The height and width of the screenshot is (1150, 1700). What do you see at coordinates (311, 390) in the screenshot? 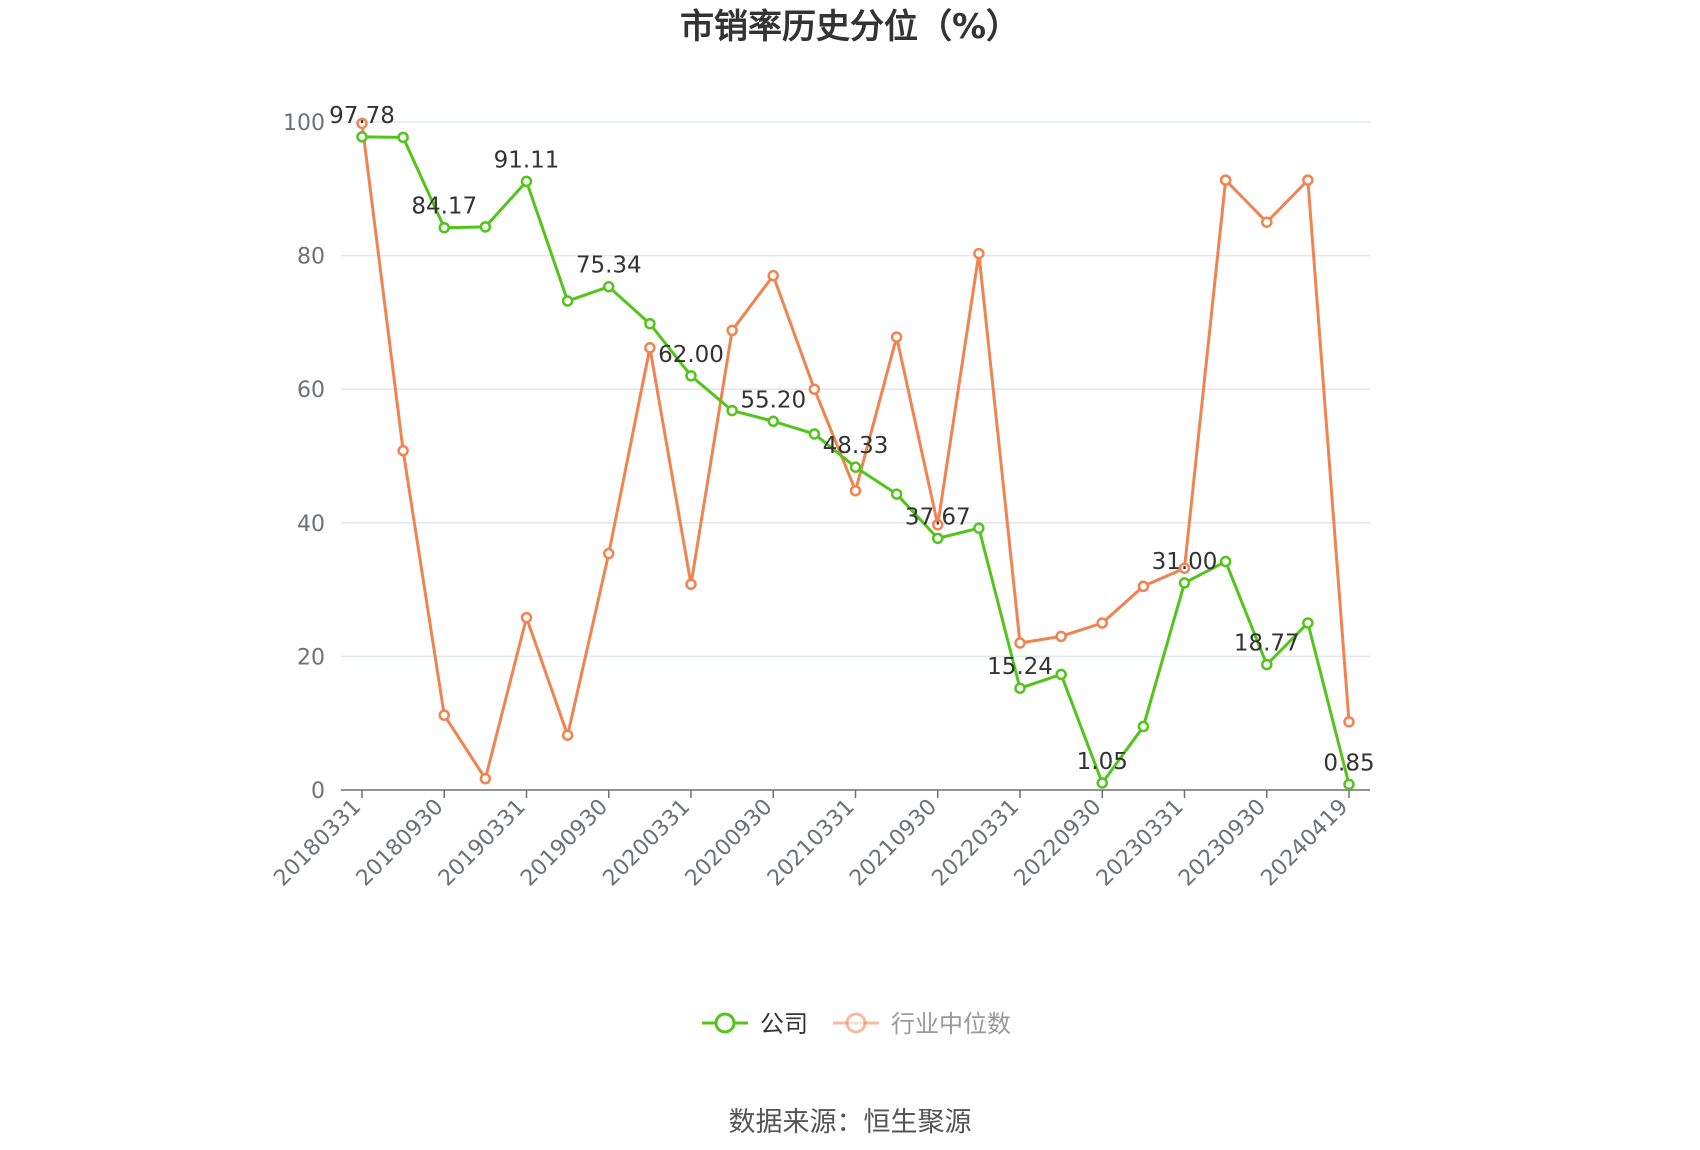
I see `y-tick-label: 60` at bounding box center [311, 390].